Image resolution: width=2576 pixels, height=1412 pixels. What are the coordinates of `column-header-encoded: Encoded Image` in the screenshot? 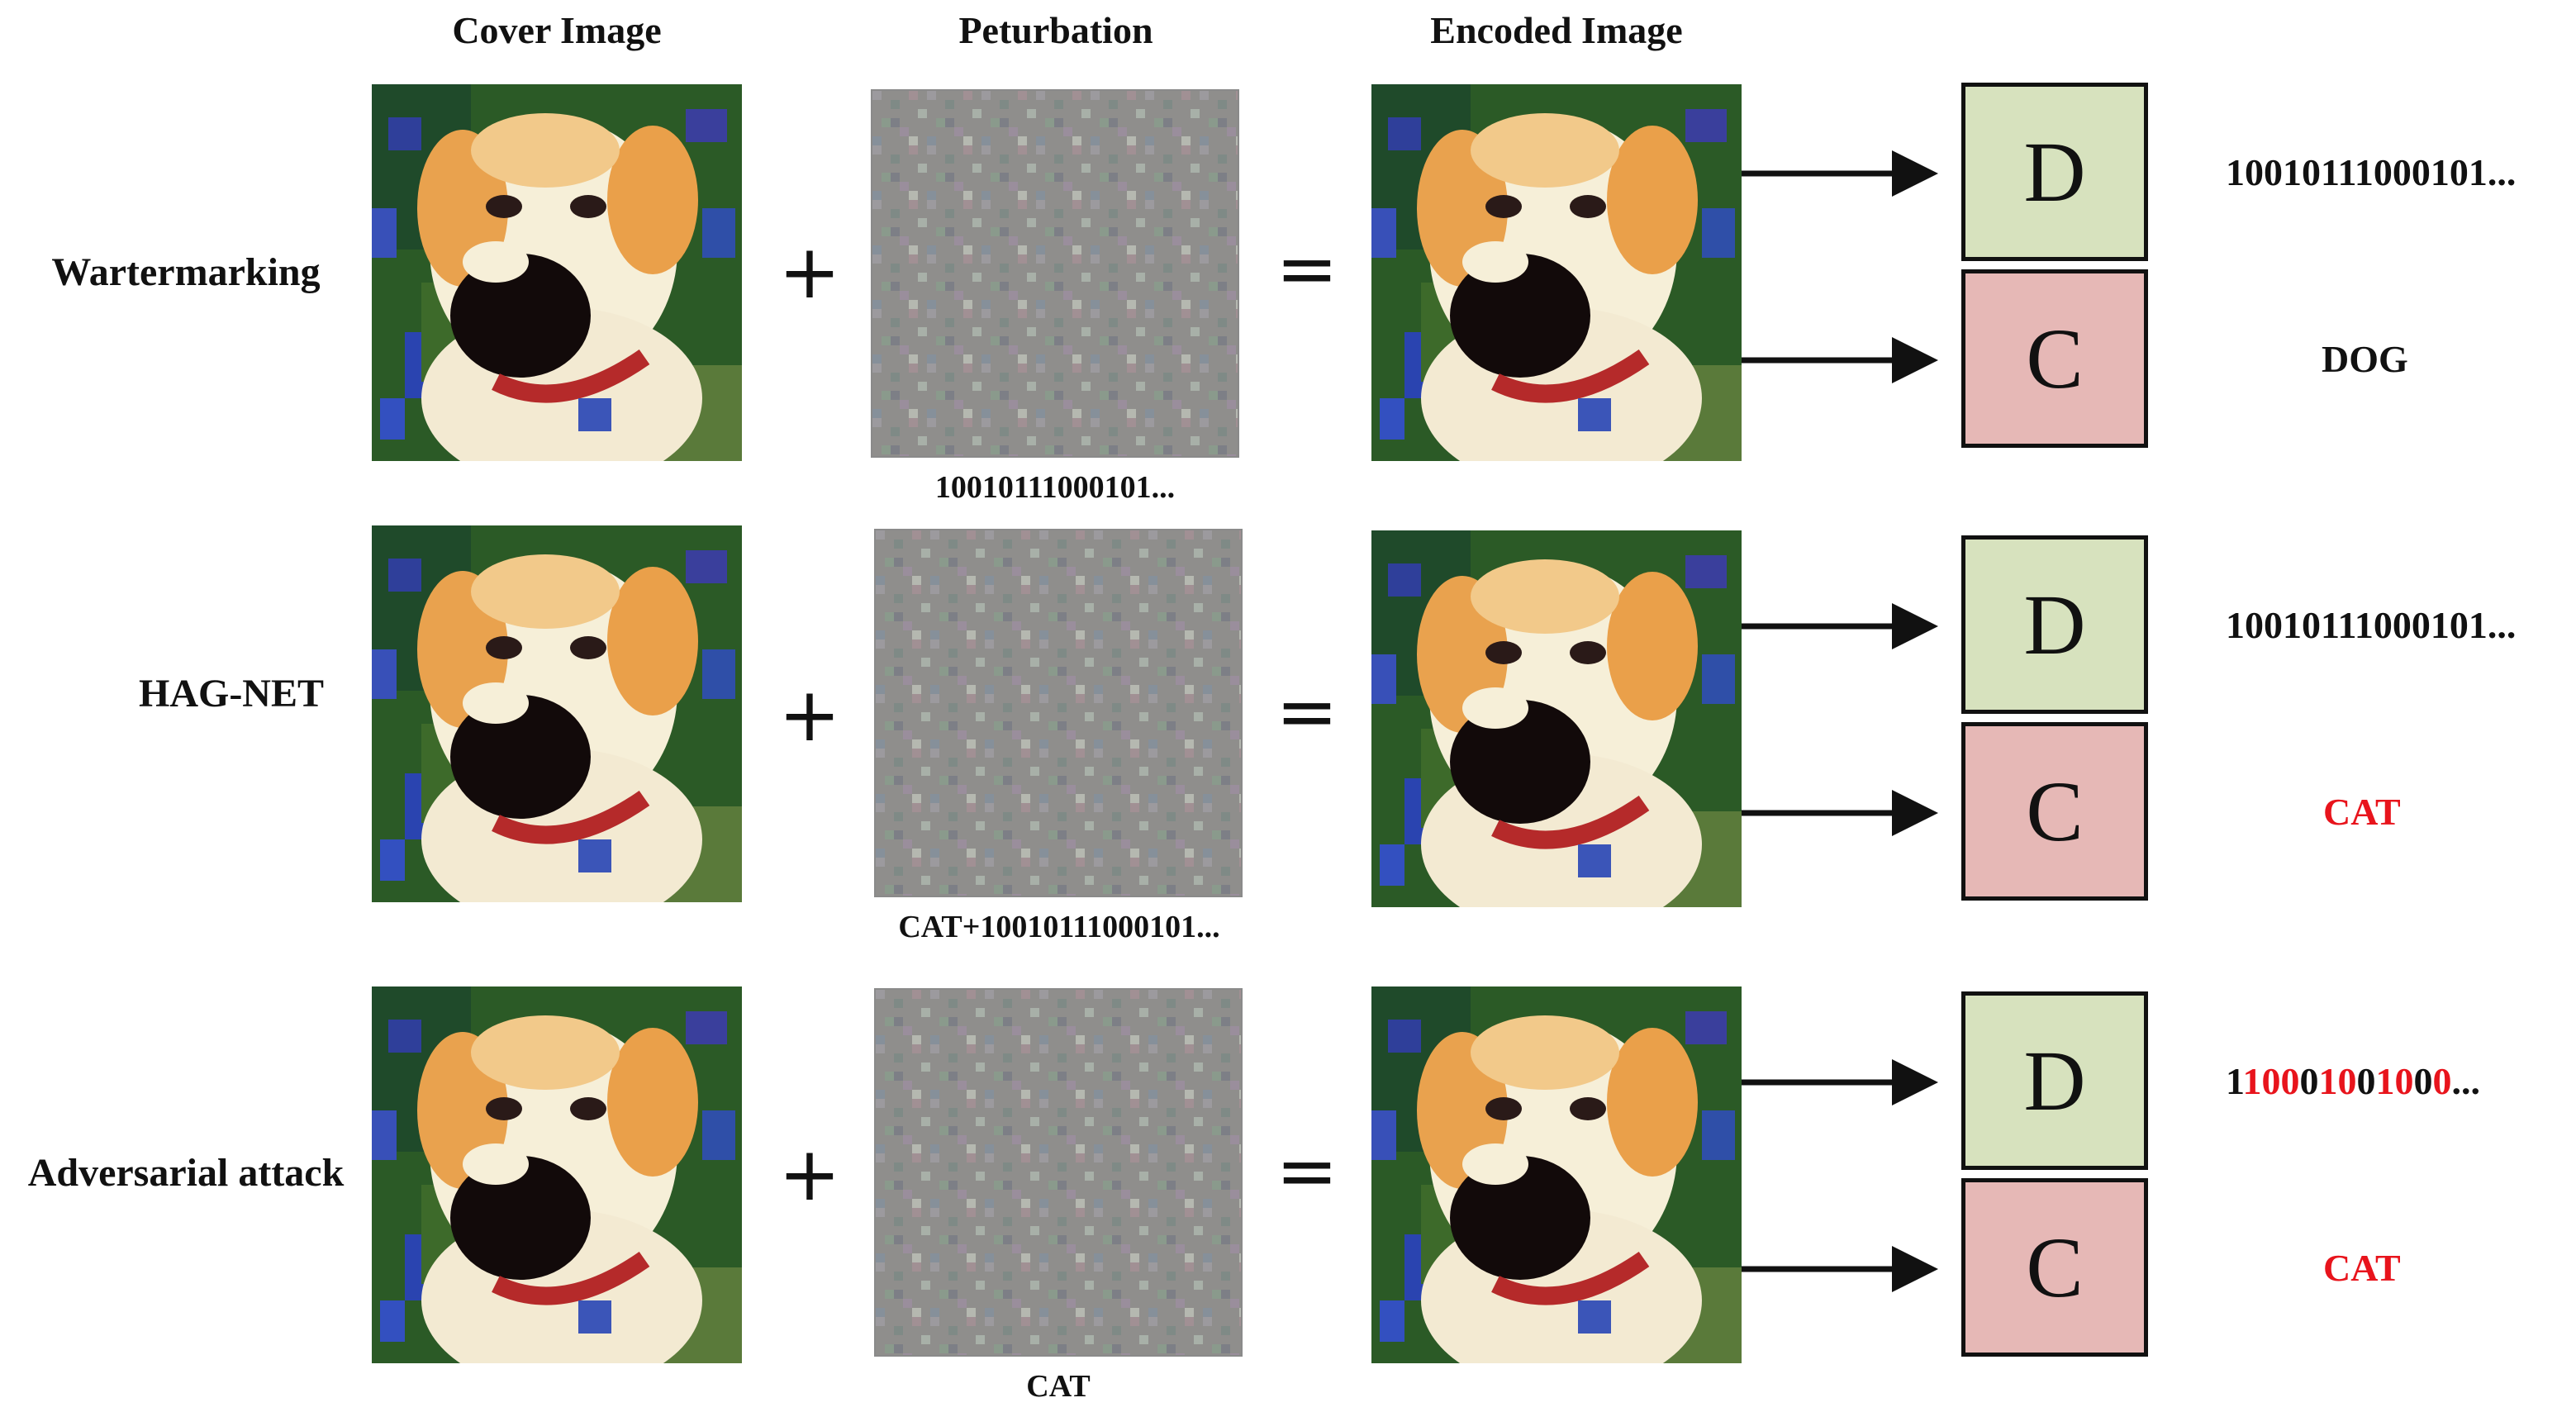 It's located at (1556, 30).